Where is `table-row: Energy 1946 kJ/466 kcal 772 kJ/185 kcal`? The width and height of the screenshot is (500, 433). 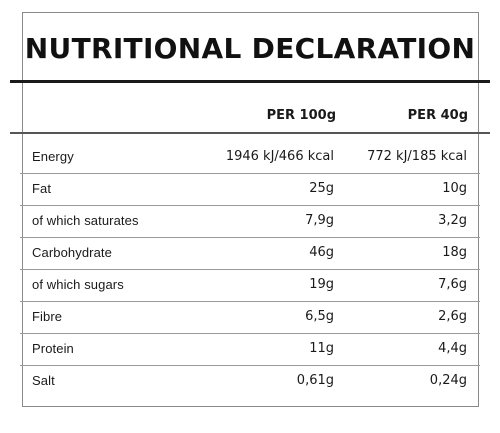 table-row: Energy 1946 kJ/466 kcal 772 kJ/185 kcal is located at coordinates (238, 156).